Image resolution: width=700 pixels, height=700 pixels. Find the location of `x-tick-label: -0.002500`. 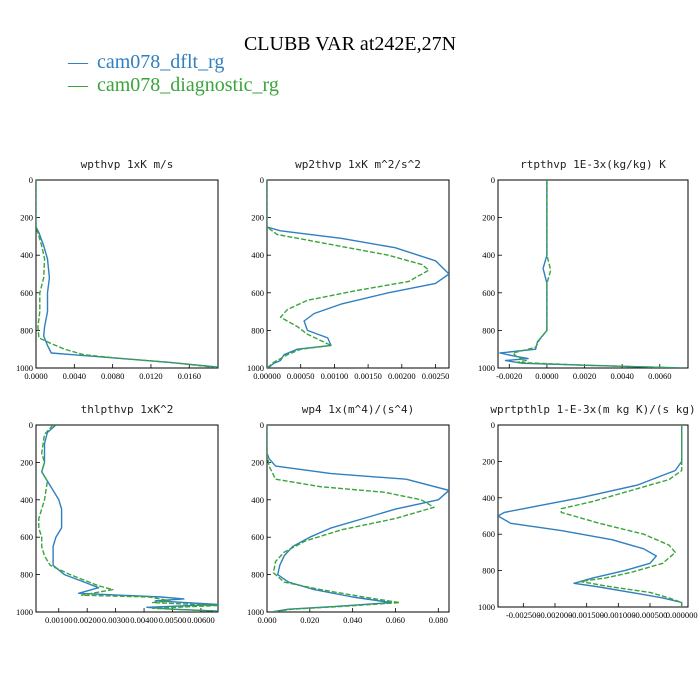

x-tick-label: -0.002500 is located at coordinates (523, 615).